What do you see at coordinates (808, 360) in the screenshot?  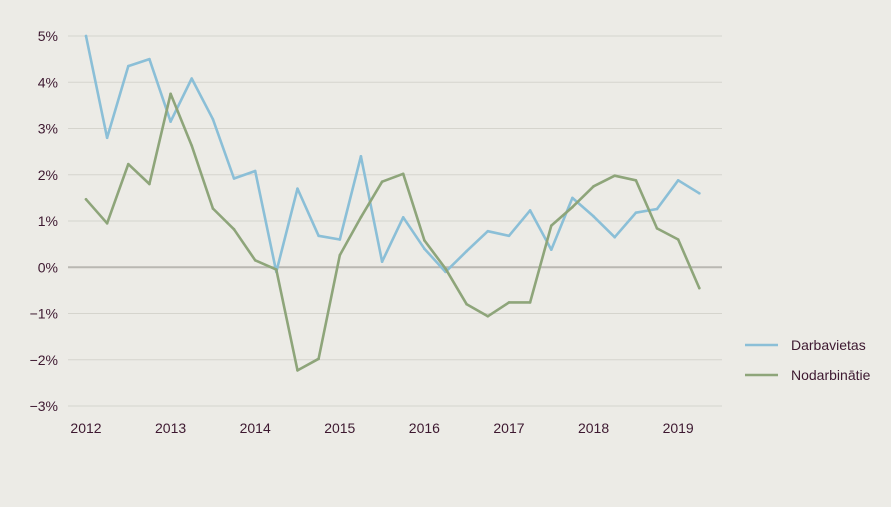 I see `legend: Darbavietas Nodarbinātie` at bounding box center [808, 360].